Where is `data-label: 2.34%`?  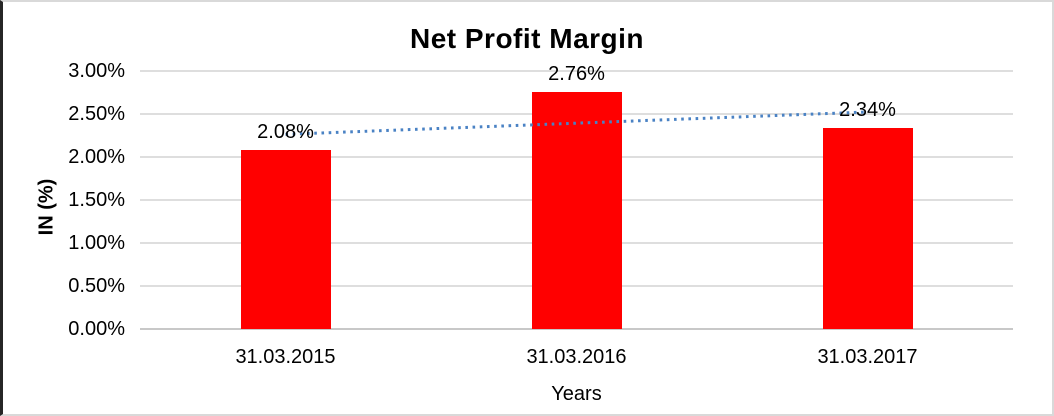
data-label: 2.34% is located at coordinates (867, 109).